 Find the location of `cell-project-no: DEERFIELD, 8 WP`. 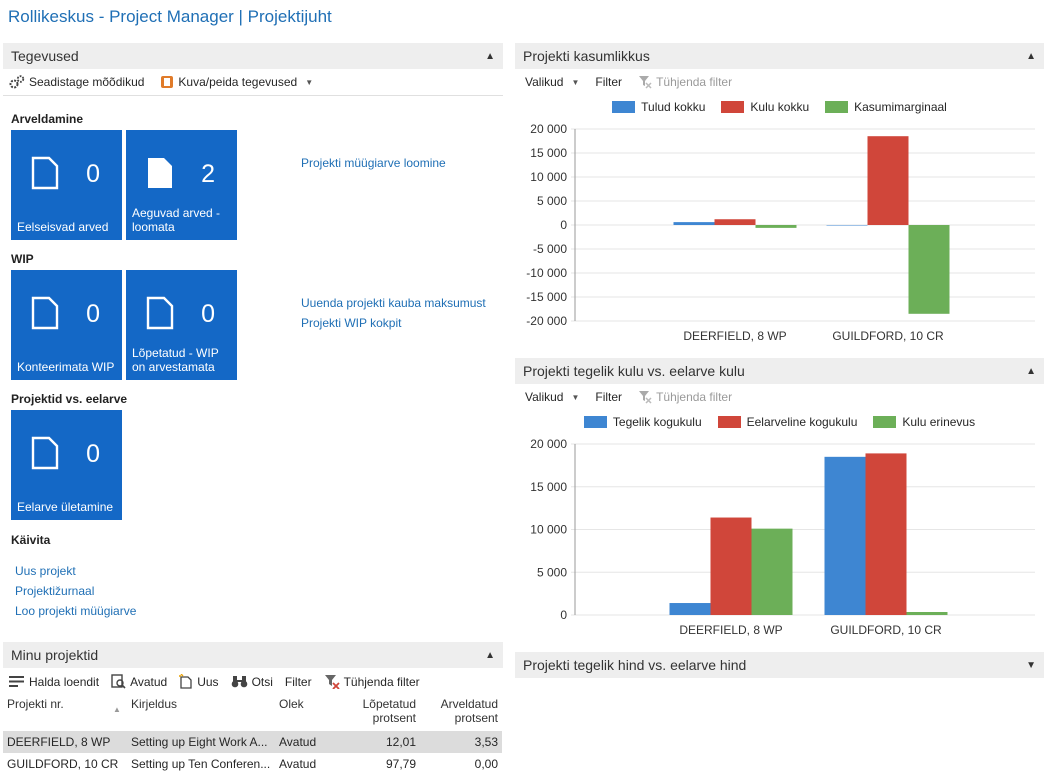

cell-project-no: DEERFIELD, 8 WP is located at coordinates (65, 742).